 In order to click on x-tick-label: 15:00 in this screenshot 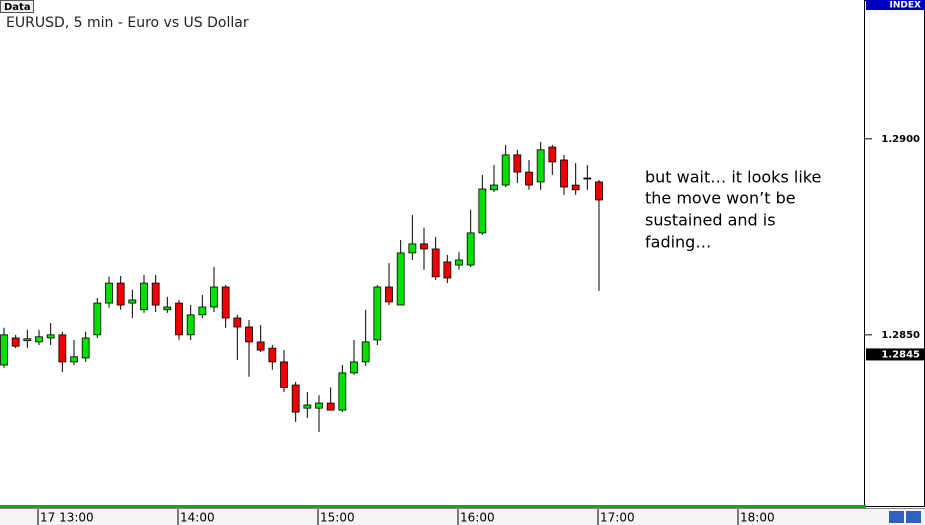, I will do `click(337, 518)`.